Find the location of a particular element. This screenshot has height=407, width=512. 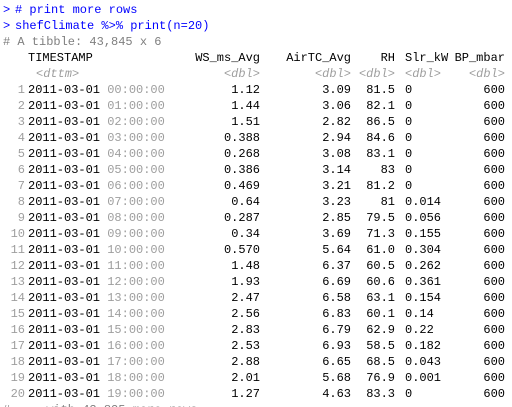

row-index: 16 is located at coordinates (17, 330).